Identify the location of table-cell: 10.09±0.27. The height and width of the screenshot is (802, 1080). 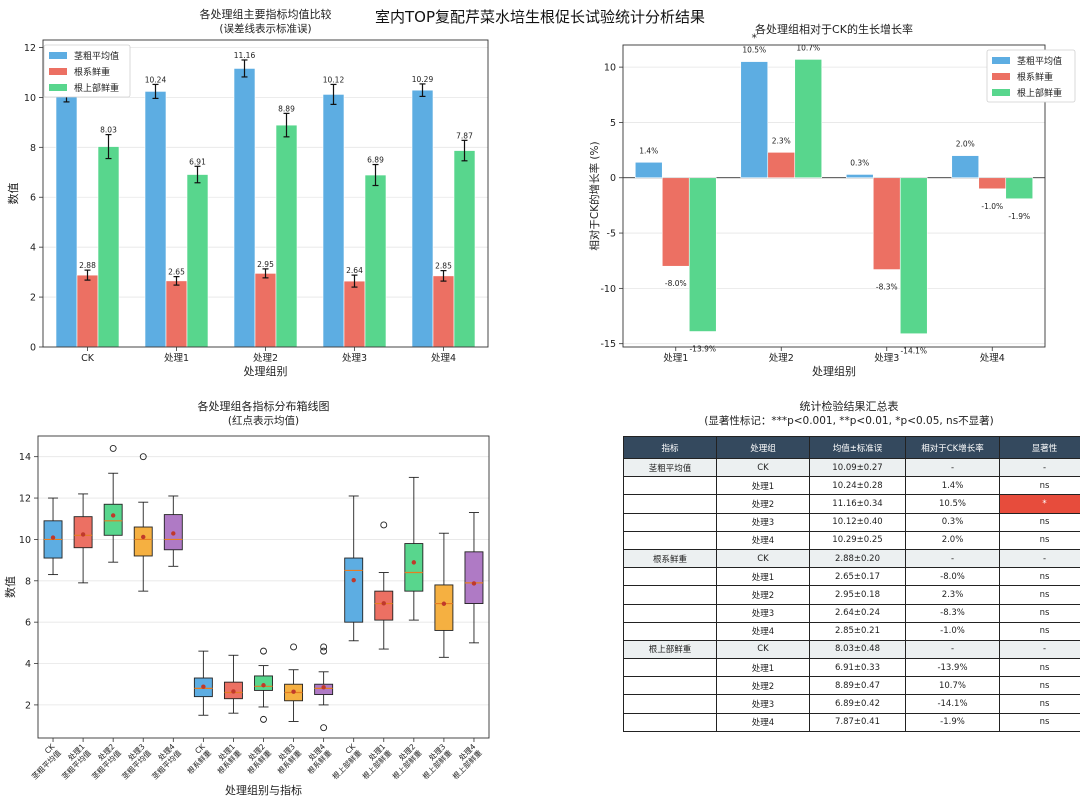
(857, 467).